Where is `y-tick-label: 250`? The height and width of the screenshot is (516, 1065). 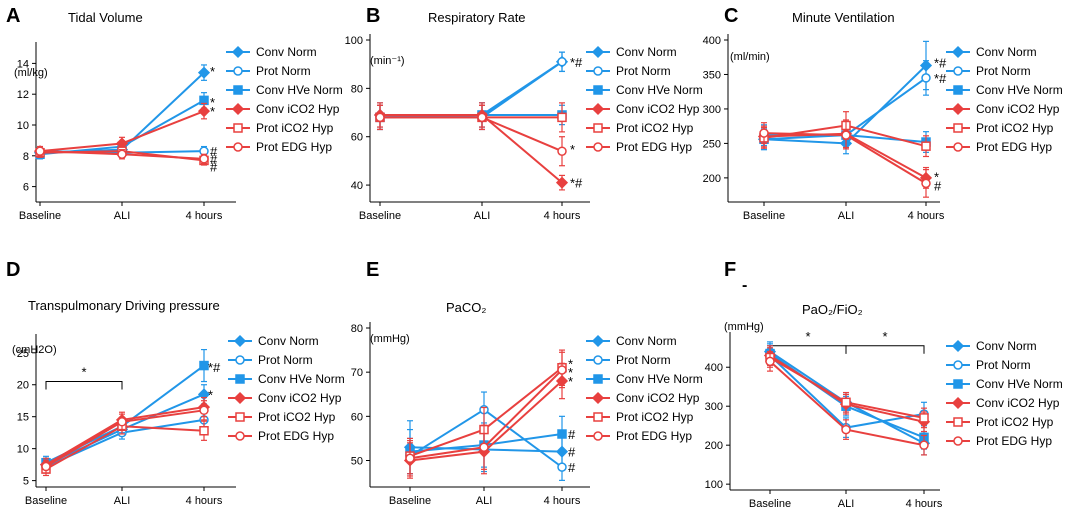 y-tick-label: 250 is located at coordinates (712, 144).